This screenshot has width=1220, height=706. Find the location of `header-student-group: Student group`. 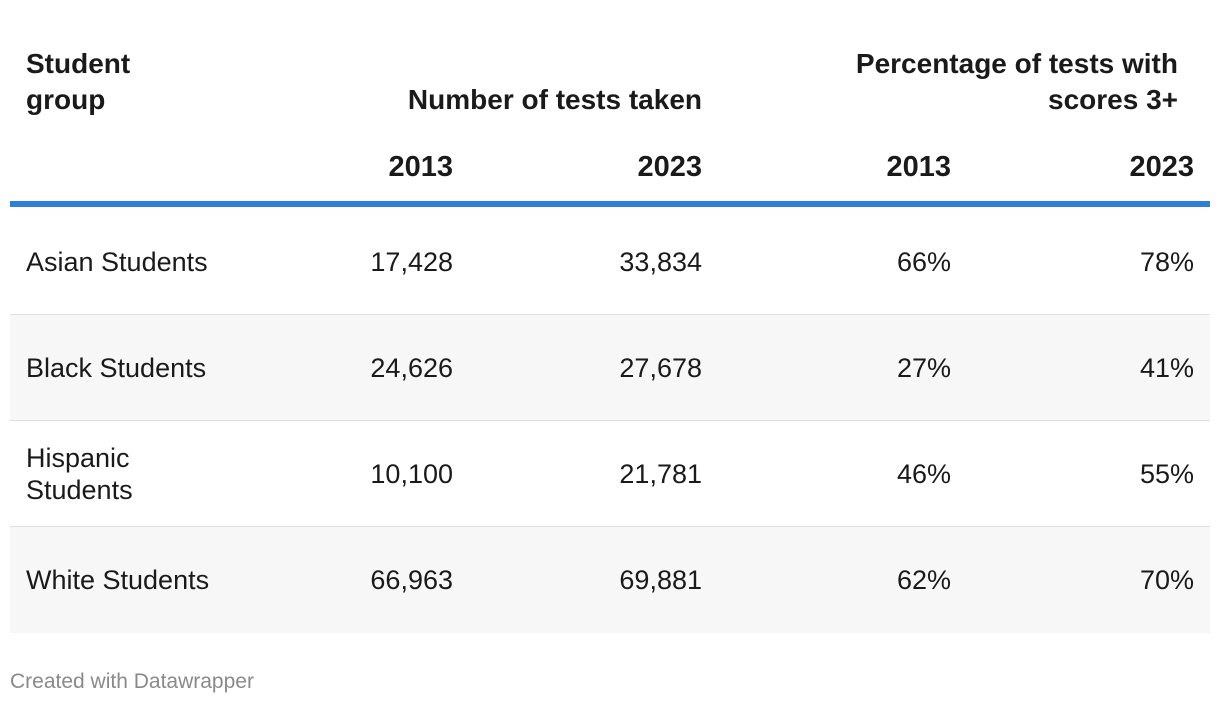

header-student-group: Student group is located at coordinates (78, 81).